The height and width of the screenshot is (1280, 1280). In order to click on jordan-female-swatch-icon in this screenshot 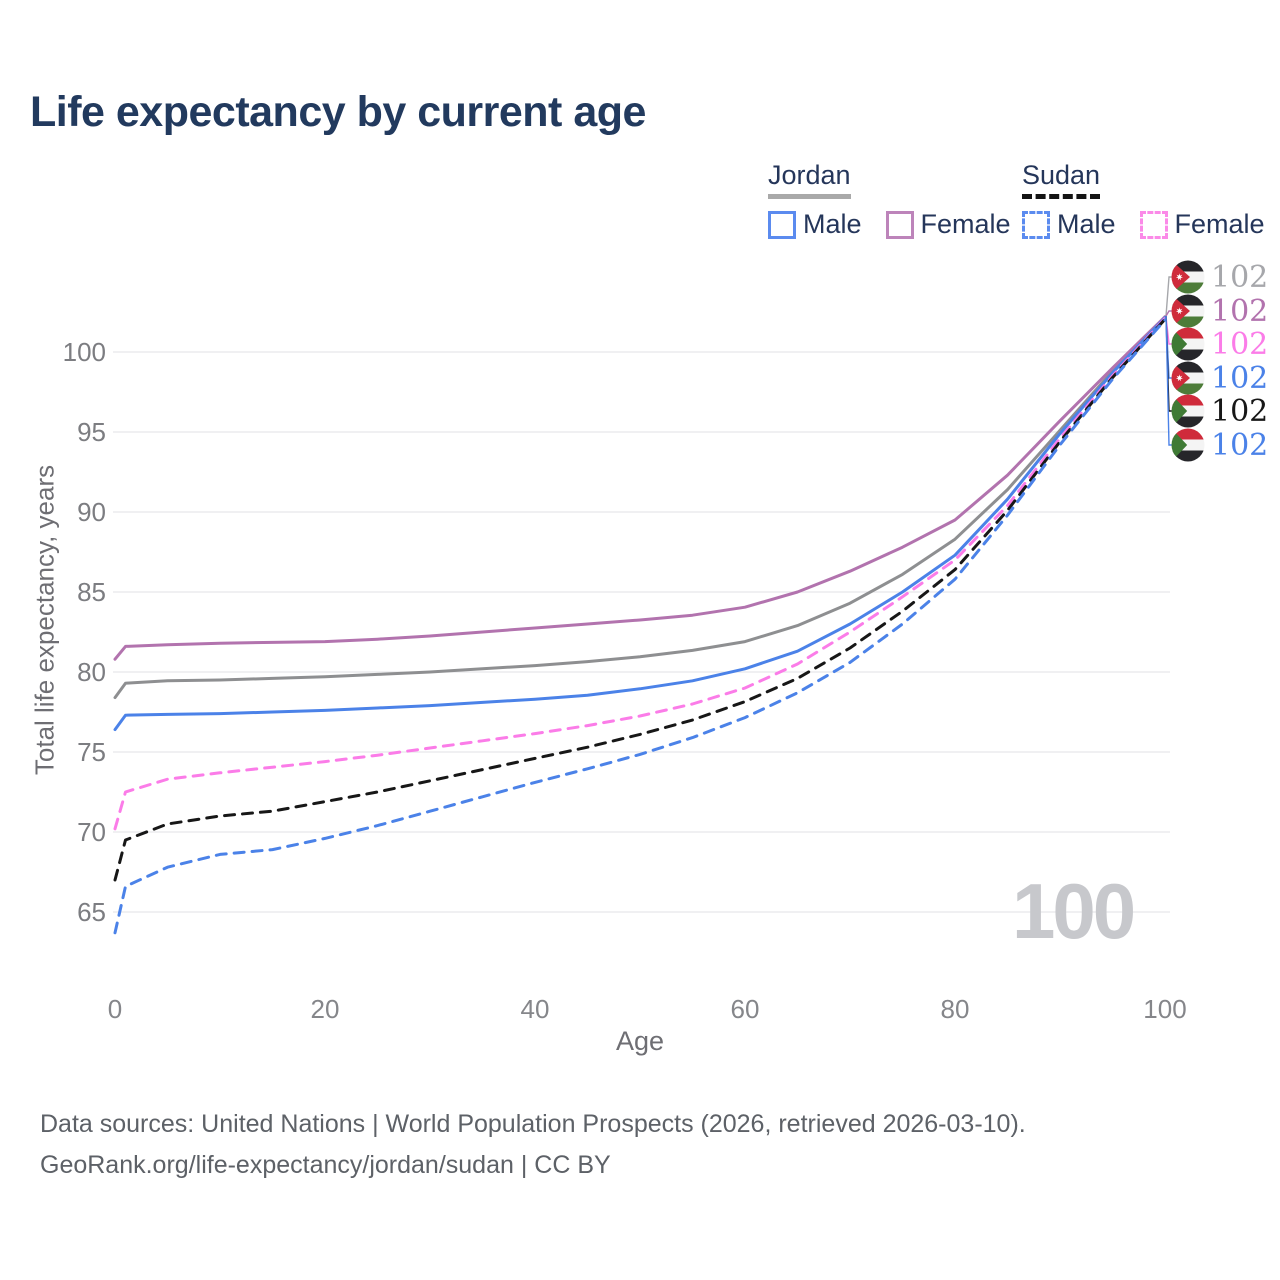, I will do `click(899, 224)`.